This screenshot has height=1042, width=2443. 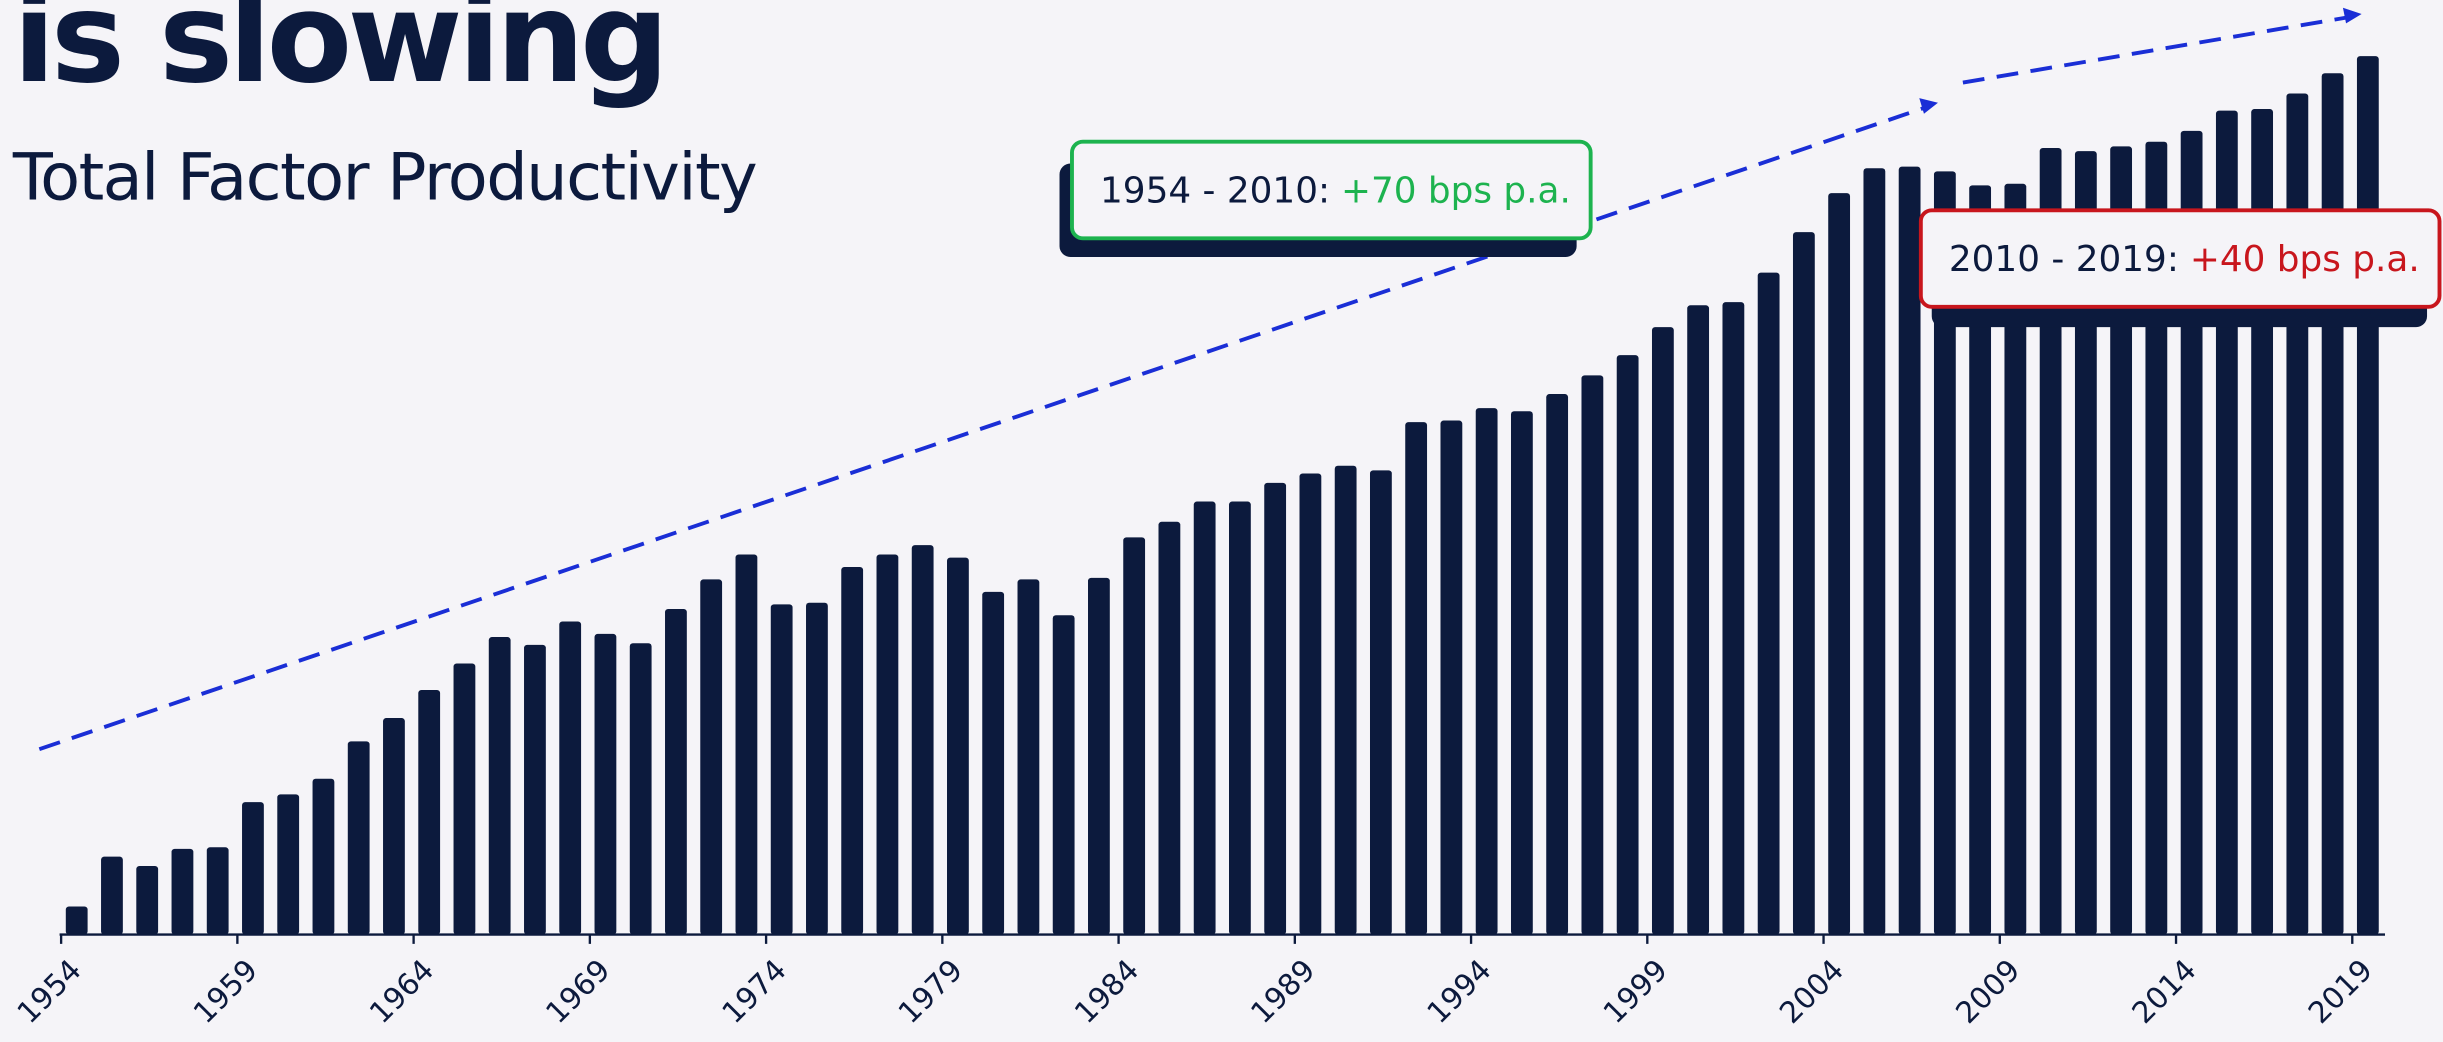 I want to click on x-tick-label: 2014, so click(x=2164, y=991).